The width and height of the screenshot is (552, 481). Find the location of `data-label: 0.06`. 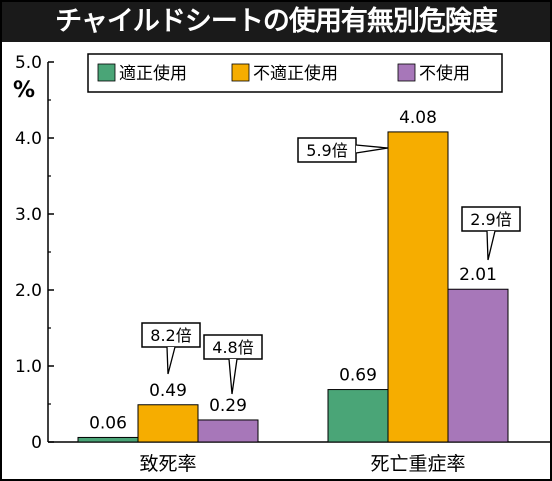

data-label: 0.06 is located at coordinates (108, 423).